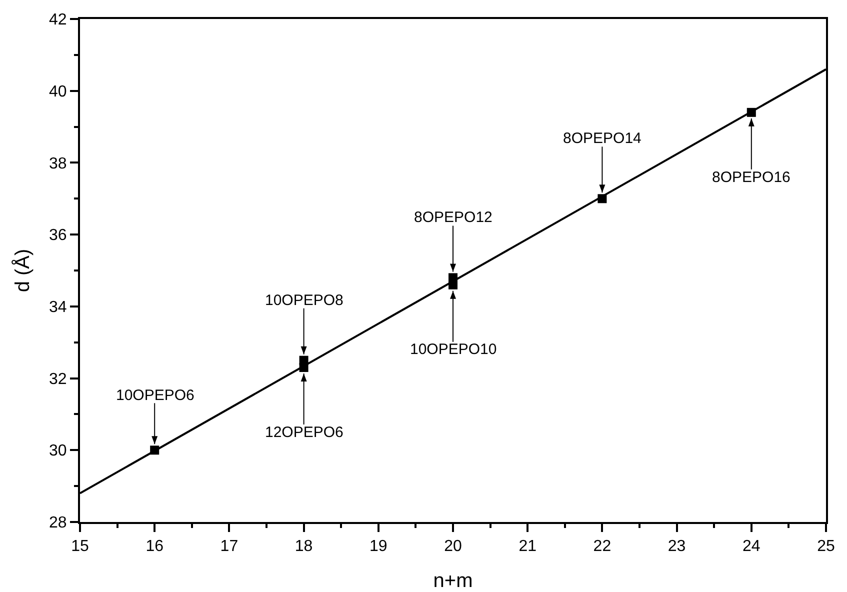 This screenshot has height=592, width=847. Describe the element at coordinates (58, 307) in the screenshot. I see `y-tick-label: 34` at that location.